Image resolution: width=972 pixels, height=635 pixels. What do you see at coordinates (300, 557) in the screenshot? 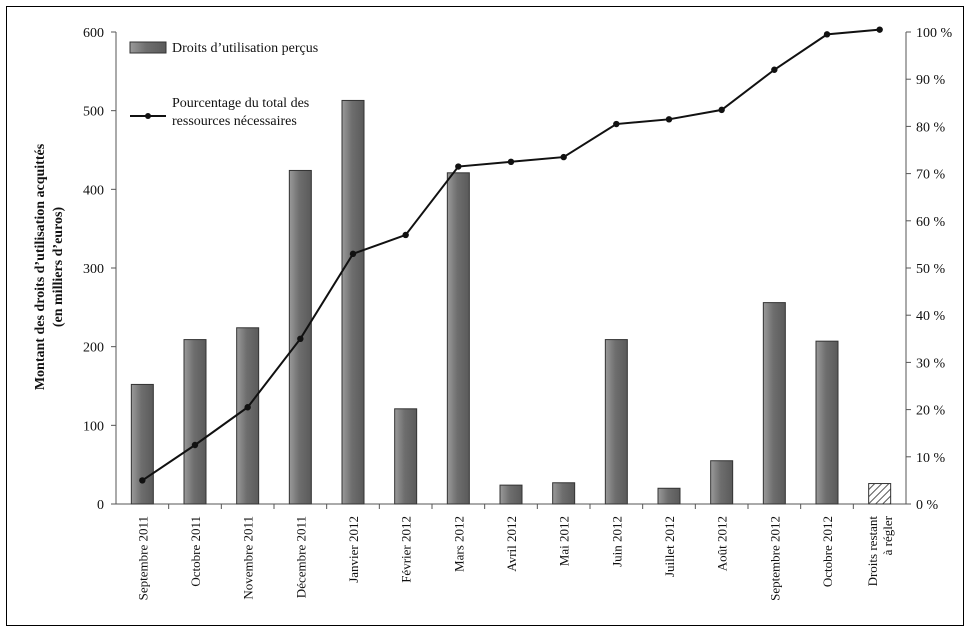
I see `x-tick-label: Décembre 2011` at bounding box center [300, 557].